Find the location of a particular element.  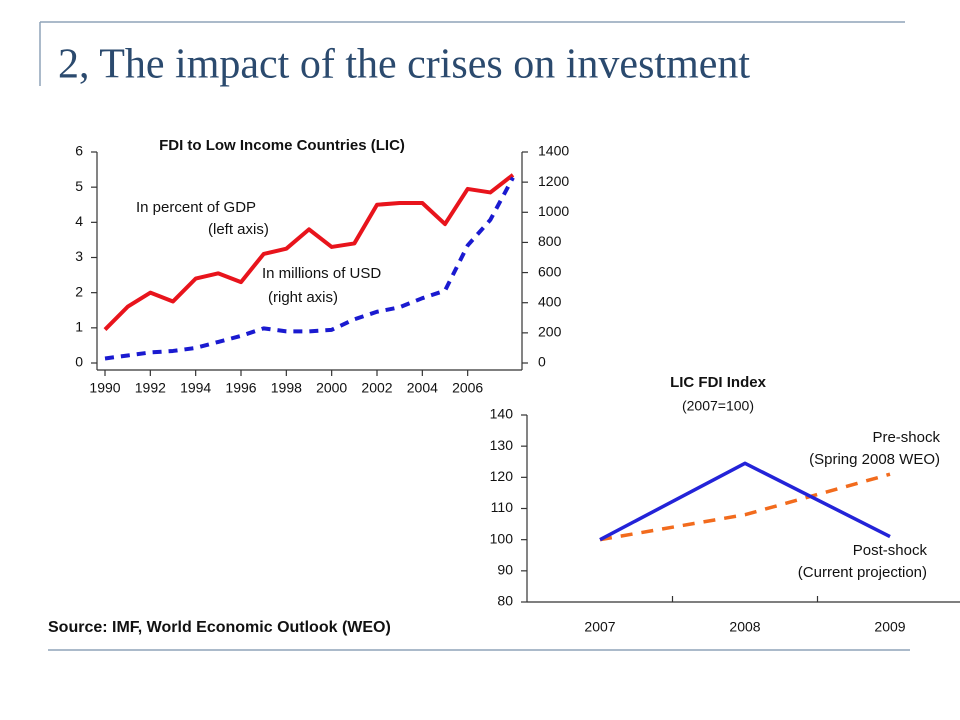

y-tick-label: 110 is located at coordinates (502, 507).